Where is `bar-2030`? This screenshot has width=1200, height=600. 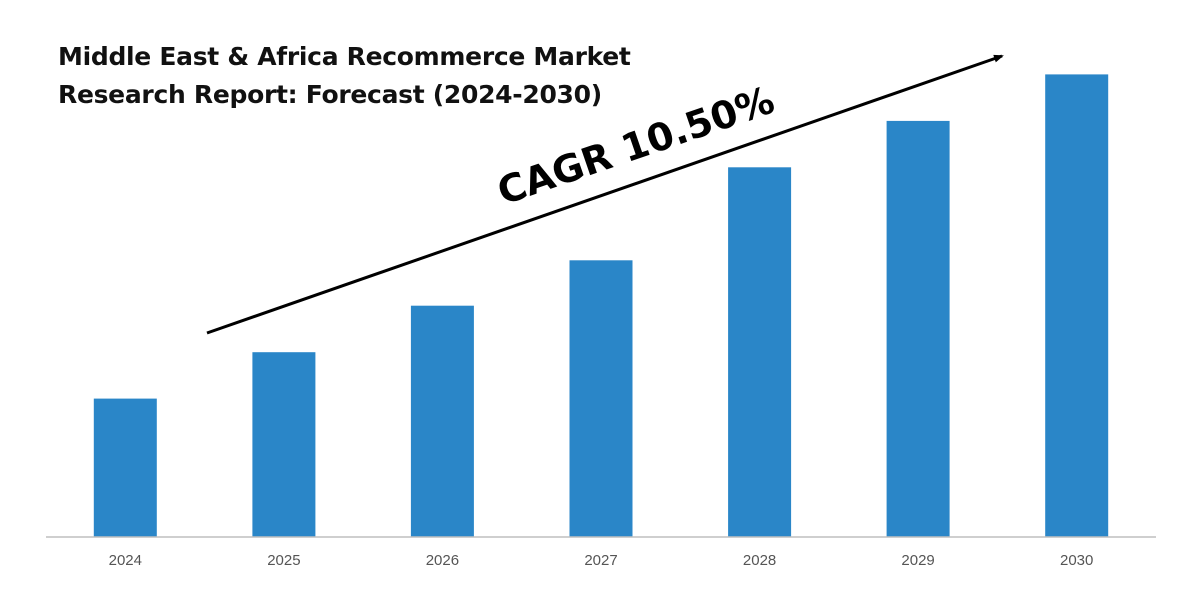 bar-2030 is located at coordinates (1077, 306).